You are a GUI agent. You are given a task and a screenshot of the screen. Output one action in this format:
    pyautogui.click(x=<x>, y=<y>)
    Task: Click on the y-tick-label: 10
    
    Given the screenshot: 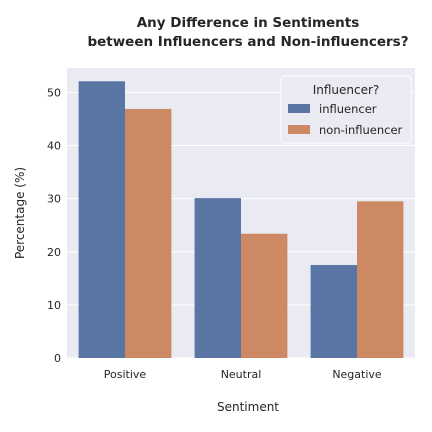 What is the action you would take?
    pyautogui.click(x=54, y=305)
    